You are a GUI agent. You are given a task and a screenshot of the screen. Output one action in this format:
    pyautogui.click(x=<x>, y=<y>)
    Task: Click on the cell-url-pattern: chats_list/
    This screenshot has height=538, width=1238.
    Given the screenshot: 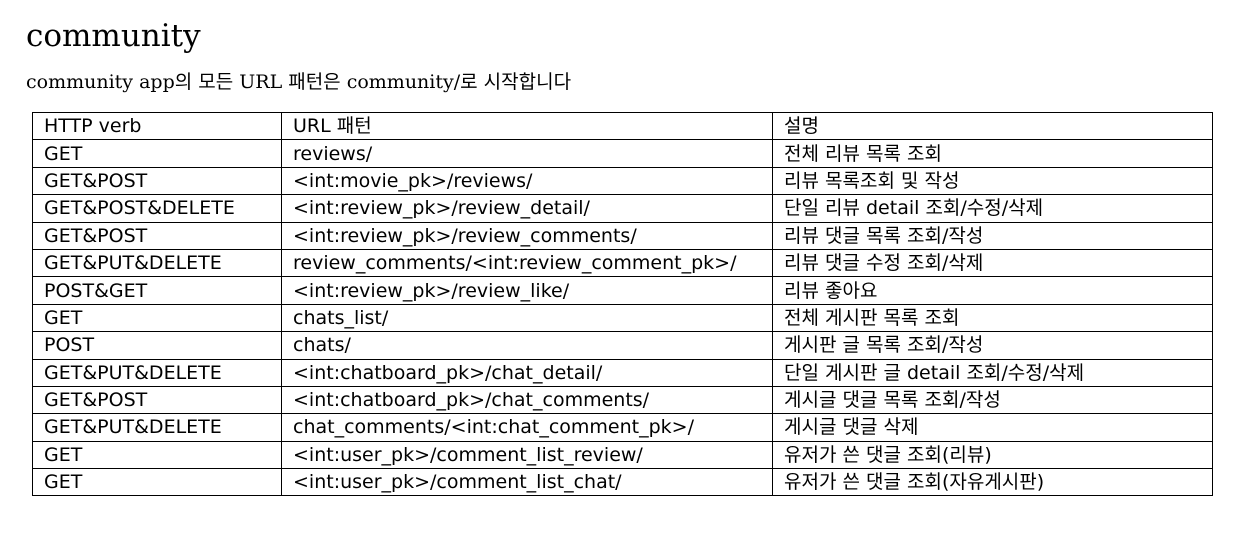 What is the action you would take?
    pyautogui.click(x=527, y=318)
    